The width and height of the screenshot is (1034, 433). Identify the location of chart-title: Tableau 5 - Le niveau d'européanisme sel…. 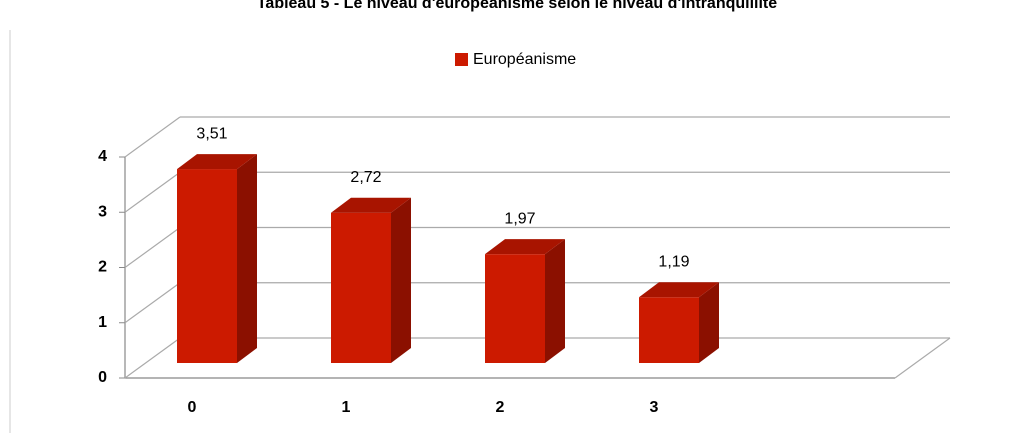
(517, 6).